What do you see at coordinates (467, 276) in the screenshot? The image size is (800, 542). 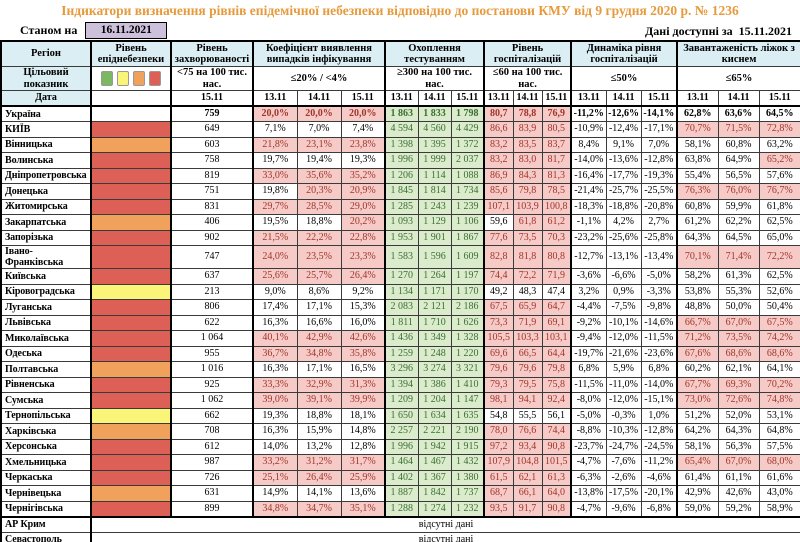 I see `testing-cell: 1 197` at bounding box center [467, 276].